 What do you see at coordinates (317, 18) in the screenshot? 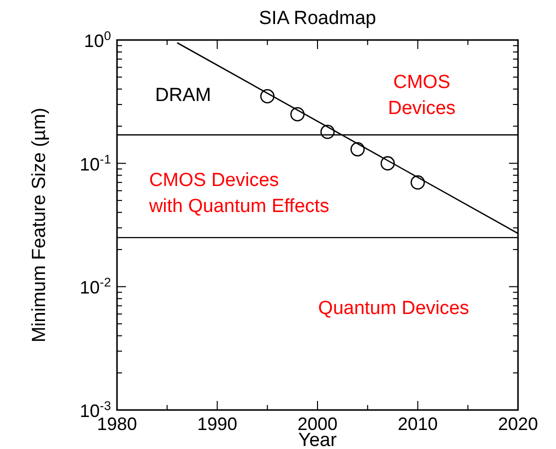
I see `chart-title: SIA Roadmap` at bounding box center [317, 18].